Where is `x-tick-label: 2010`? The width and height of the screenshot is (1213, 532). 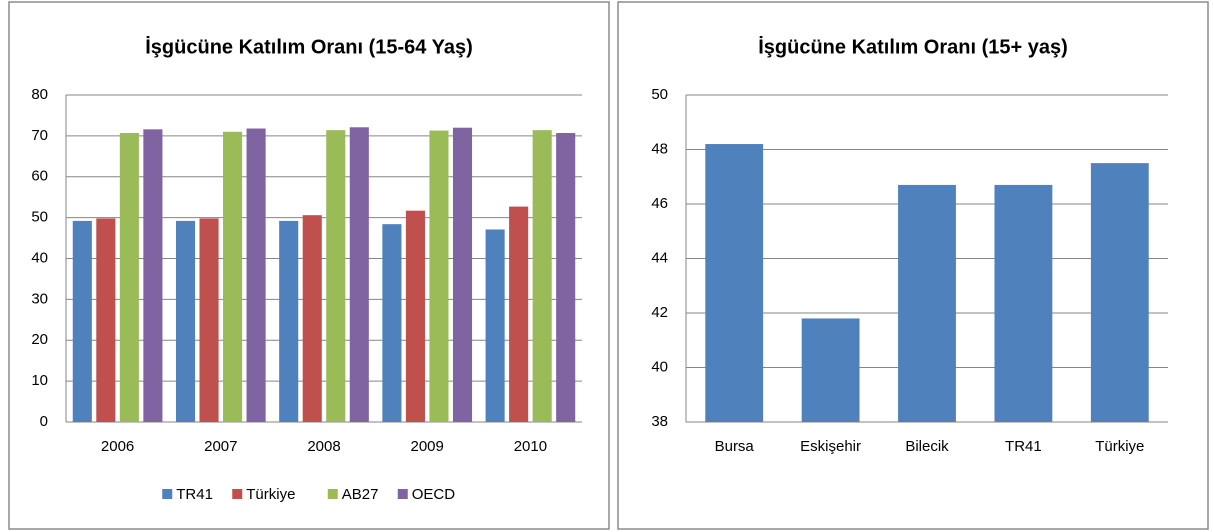 x-tick-label: 2010 is located at coordinates (530, 446).